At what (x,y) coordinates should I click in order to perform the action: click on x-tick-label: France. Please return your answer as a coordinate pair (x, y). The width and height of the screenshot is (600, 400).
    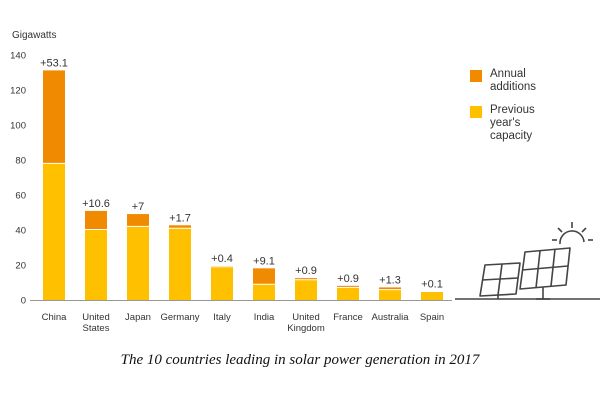
    Looking at the image, I should click on (348, 317).